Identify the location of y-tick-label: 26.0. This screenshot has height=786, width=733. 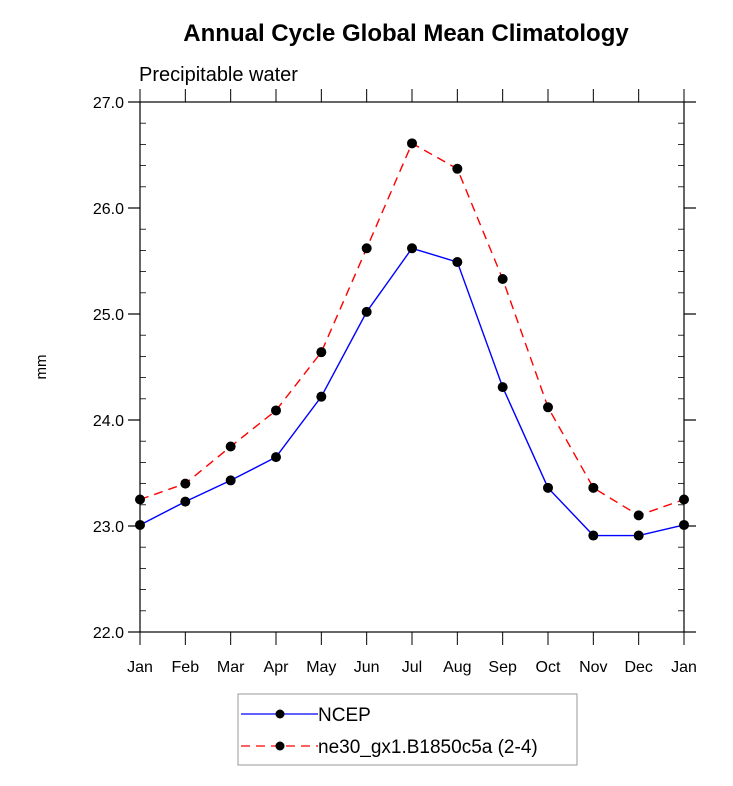
(108, 209).